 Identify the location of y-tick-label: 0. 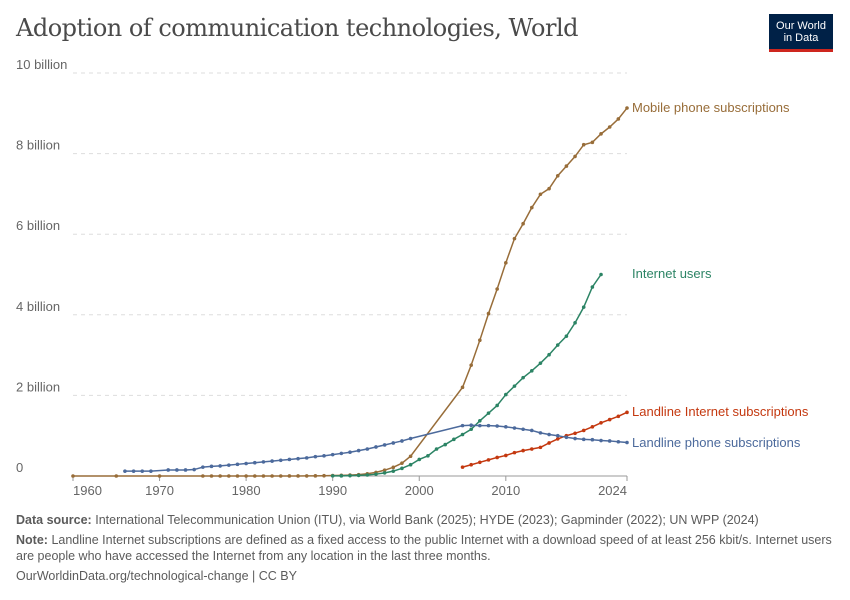
(19, 467).